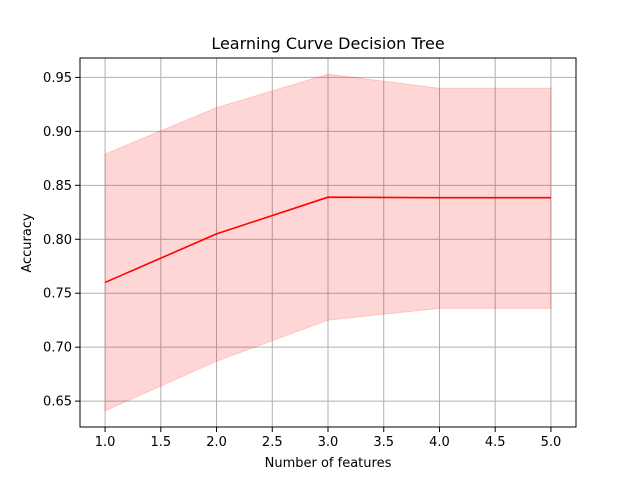 The width and height of the screenshot is (640, 480). What do you see at coordinates (57, 132) in the screenshot?
I see `y-tick-label: 0.90` at bounding box center [57, 132].